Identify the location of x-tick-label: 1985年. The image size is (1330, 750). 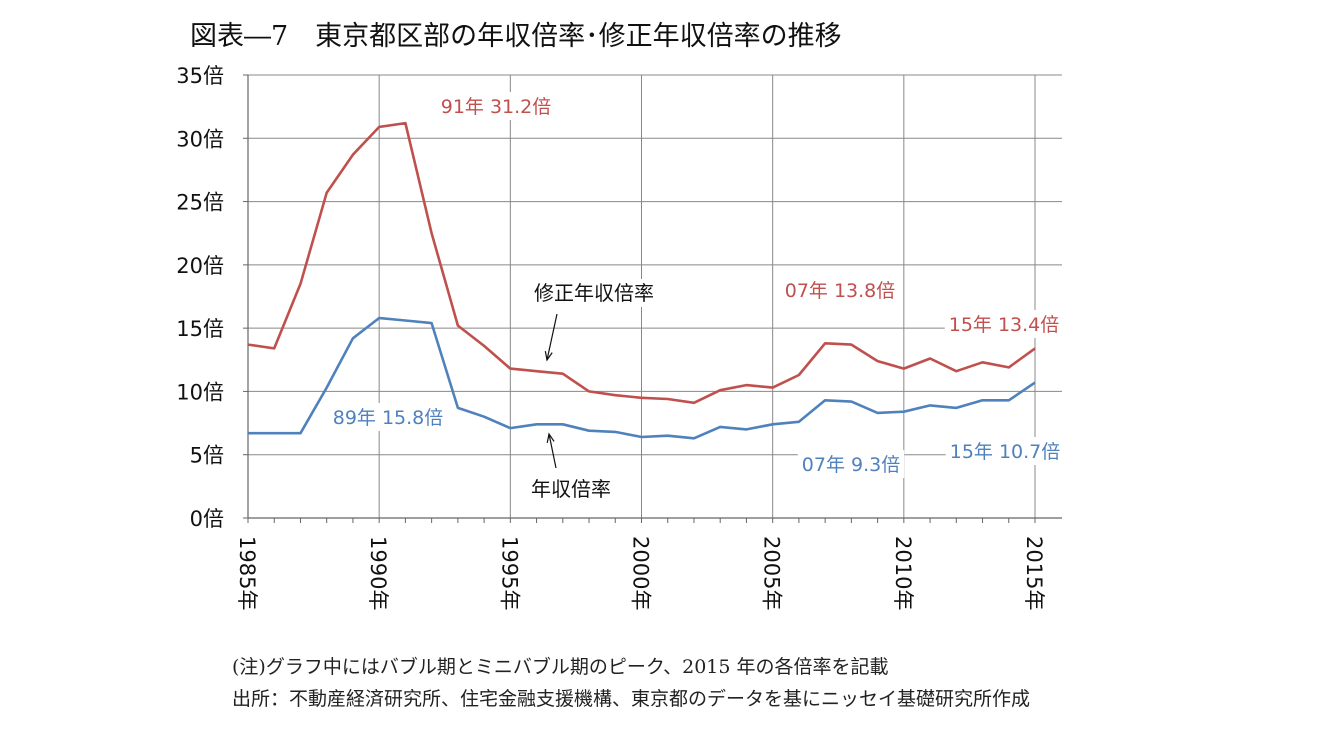
(247, 573).